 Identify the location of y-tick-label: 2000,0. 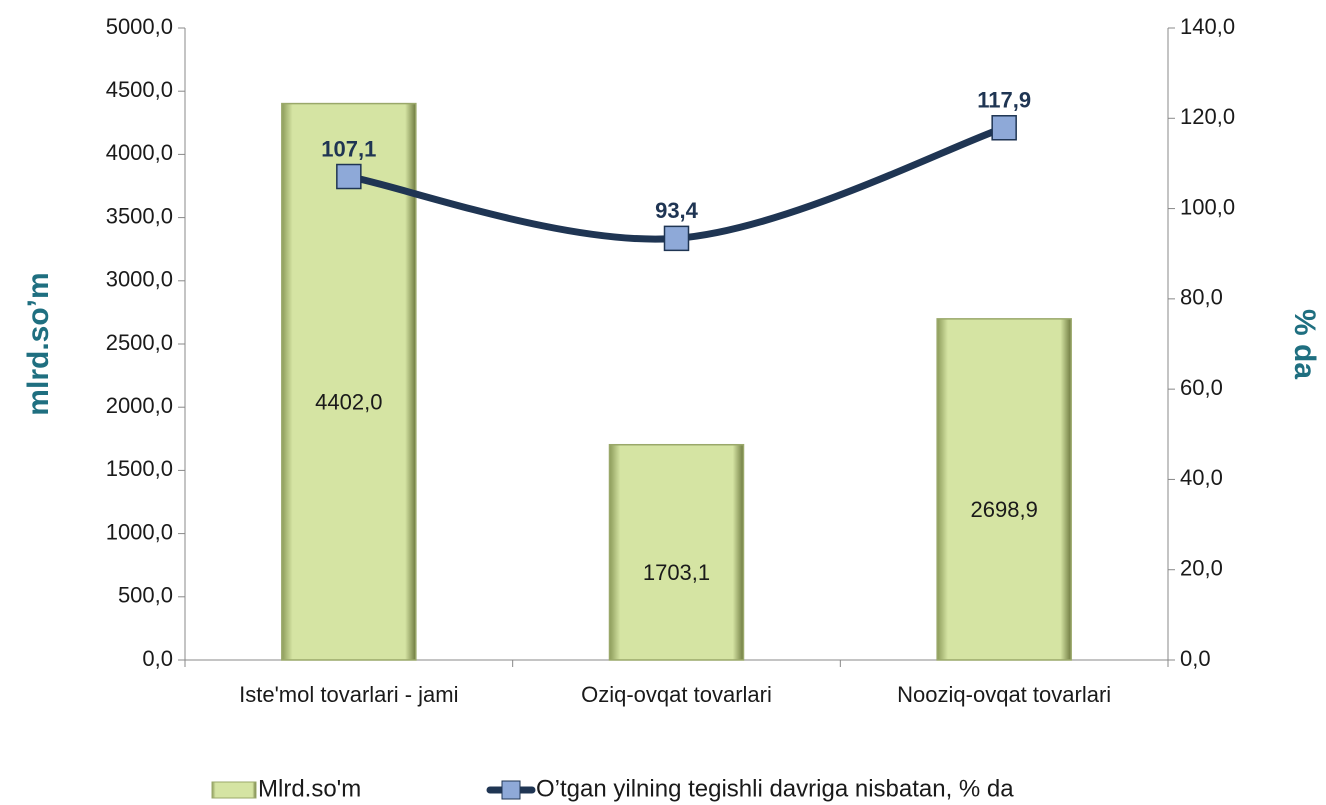
(139, 405).